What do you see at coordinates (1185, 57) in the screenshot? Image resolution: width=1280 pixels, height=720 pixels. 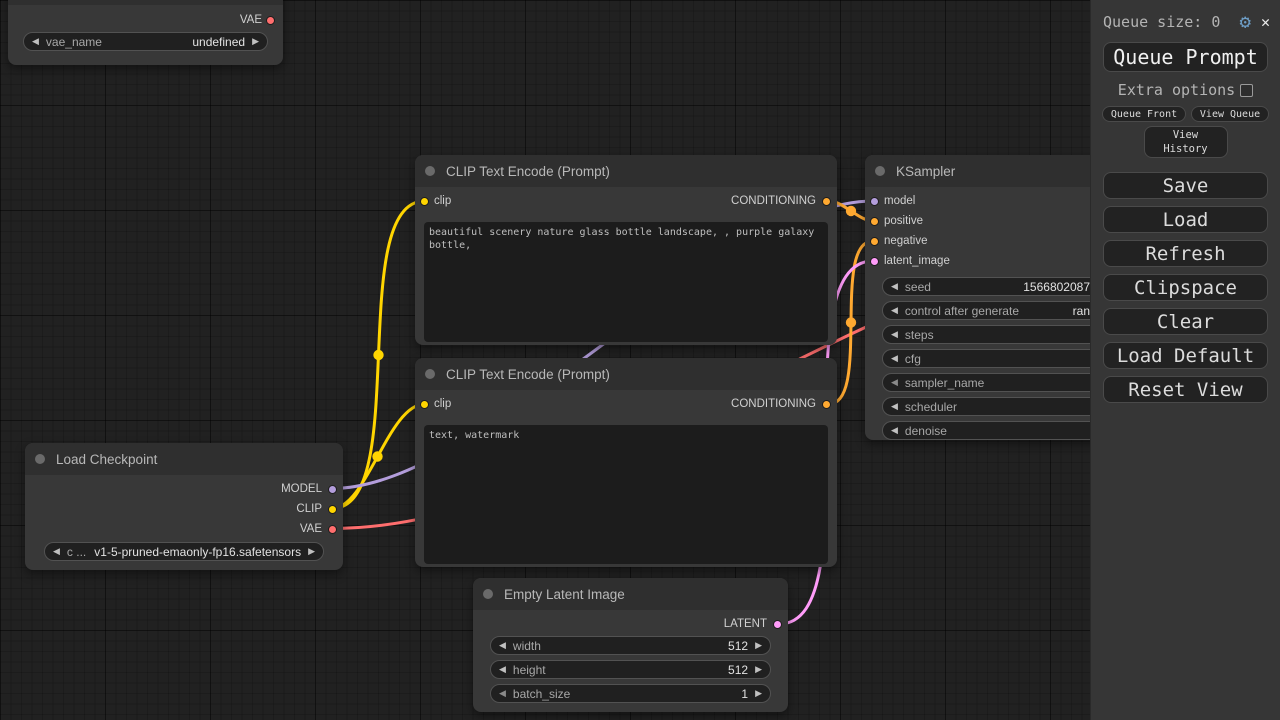 I see `queue-prompt-button: Queue Prompt` at bounding box center [1185, 57].